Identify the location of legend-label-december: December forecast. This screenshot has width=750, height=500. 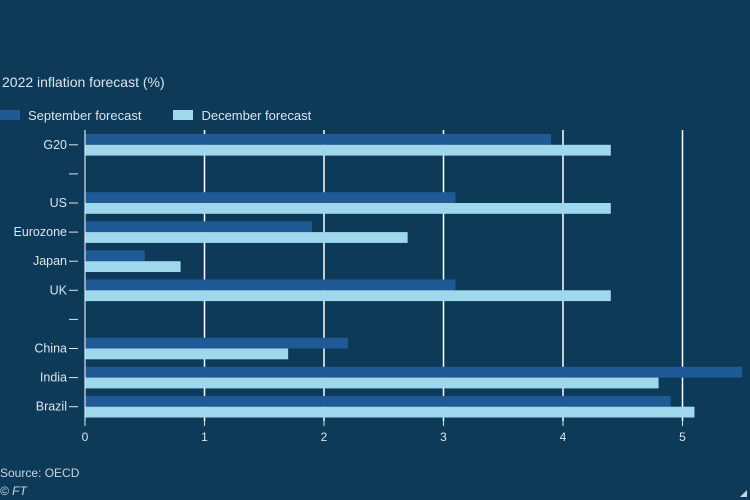
(256, 115).